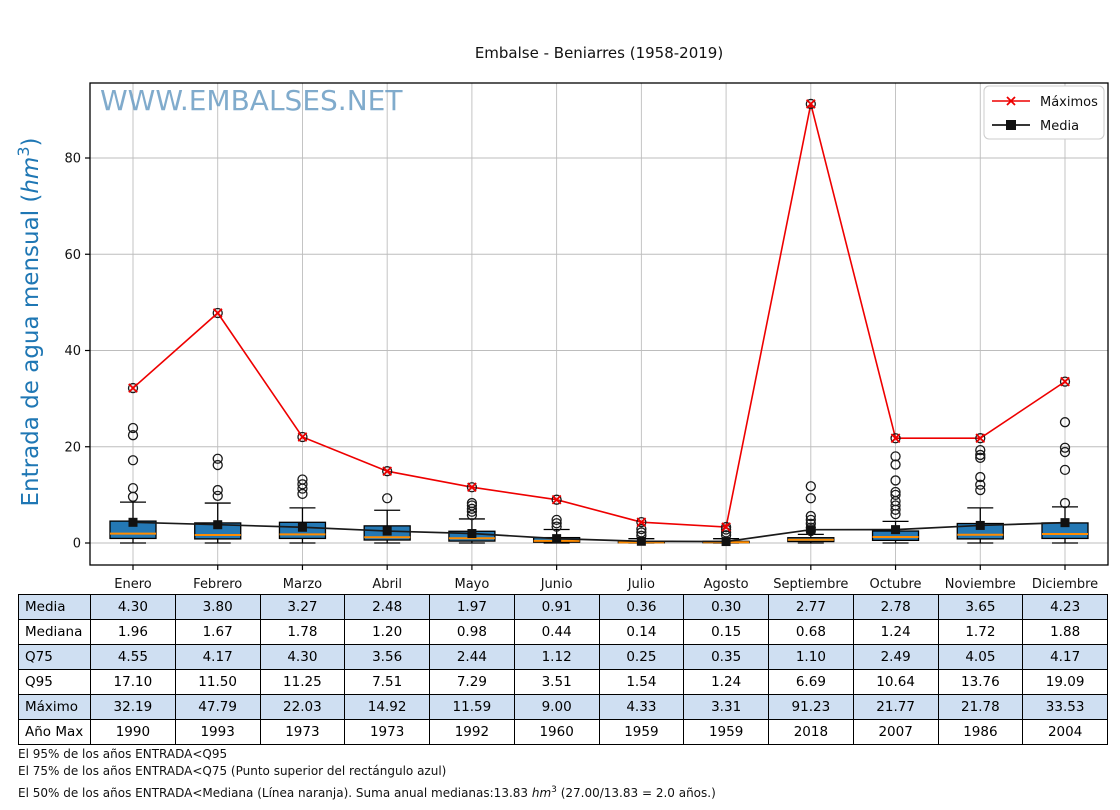 The height and width of the screenshot is (810, 1120). What do you see at coordinates (133, 682) in the screenshot?
I see `table-cell: 17.10` at bounding box center [133, 682].